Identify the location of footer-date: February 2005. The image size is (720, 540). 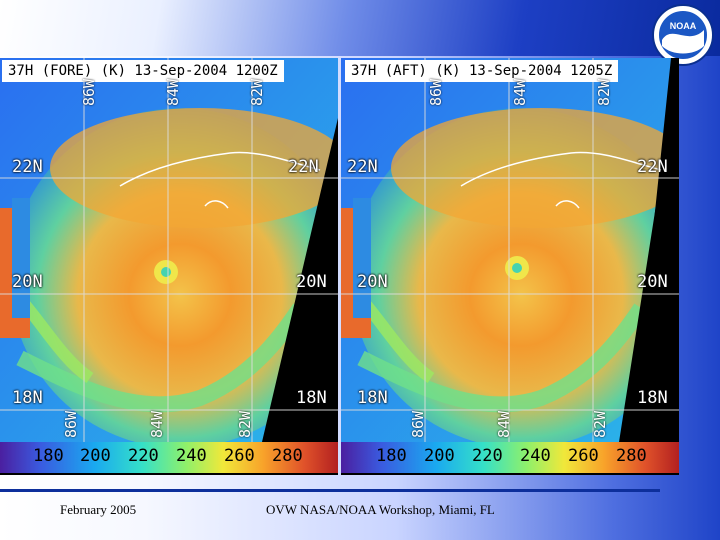
(98, 509).